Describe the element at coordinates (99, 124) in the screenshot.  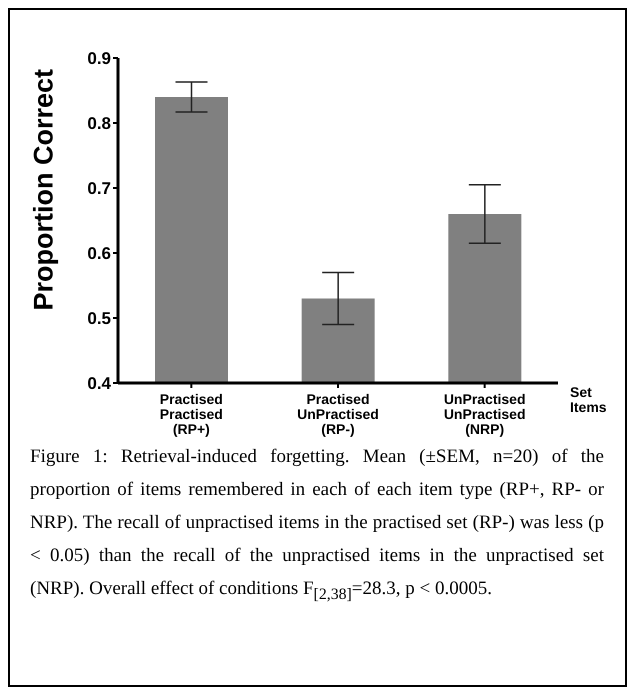
I see `y-tick-label: 0.8` at that location.